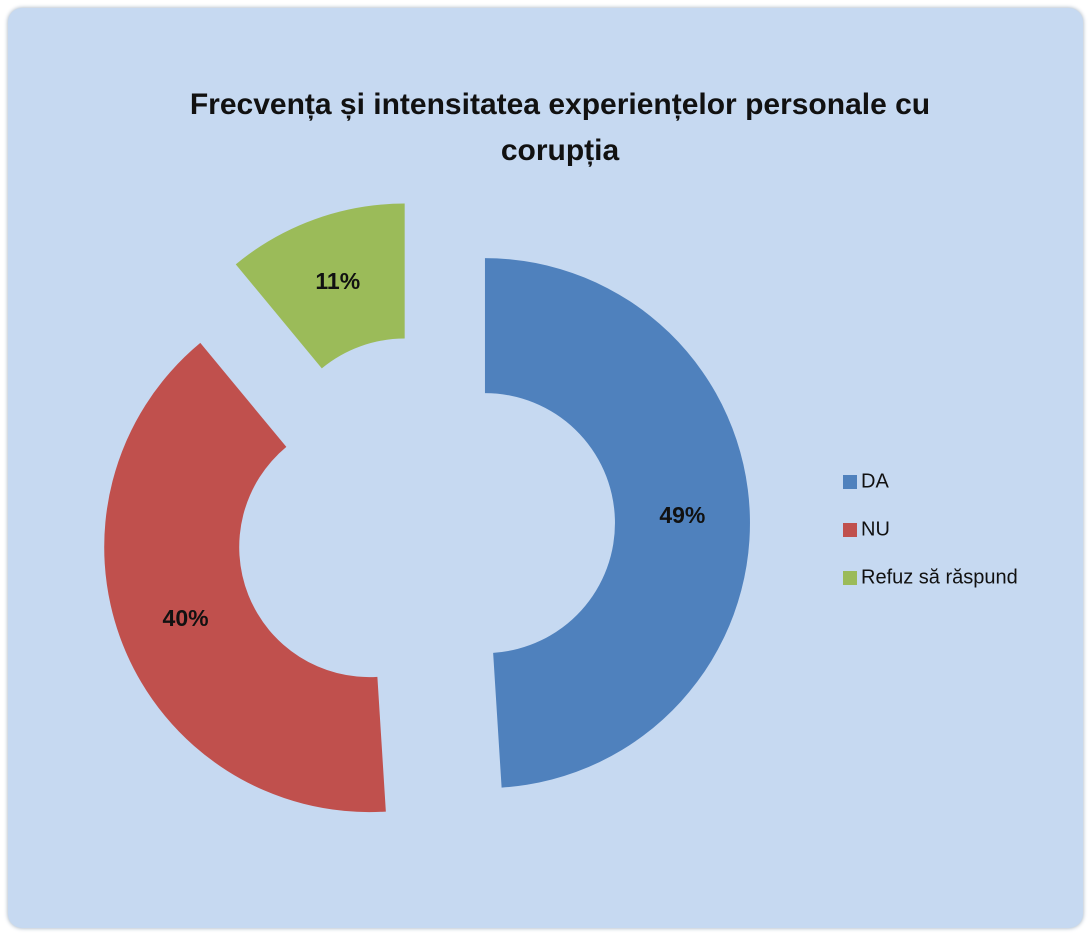 The height and width of the screenshot is (935, 1091). I want to click on data-label: 49%, so click(682, 515).